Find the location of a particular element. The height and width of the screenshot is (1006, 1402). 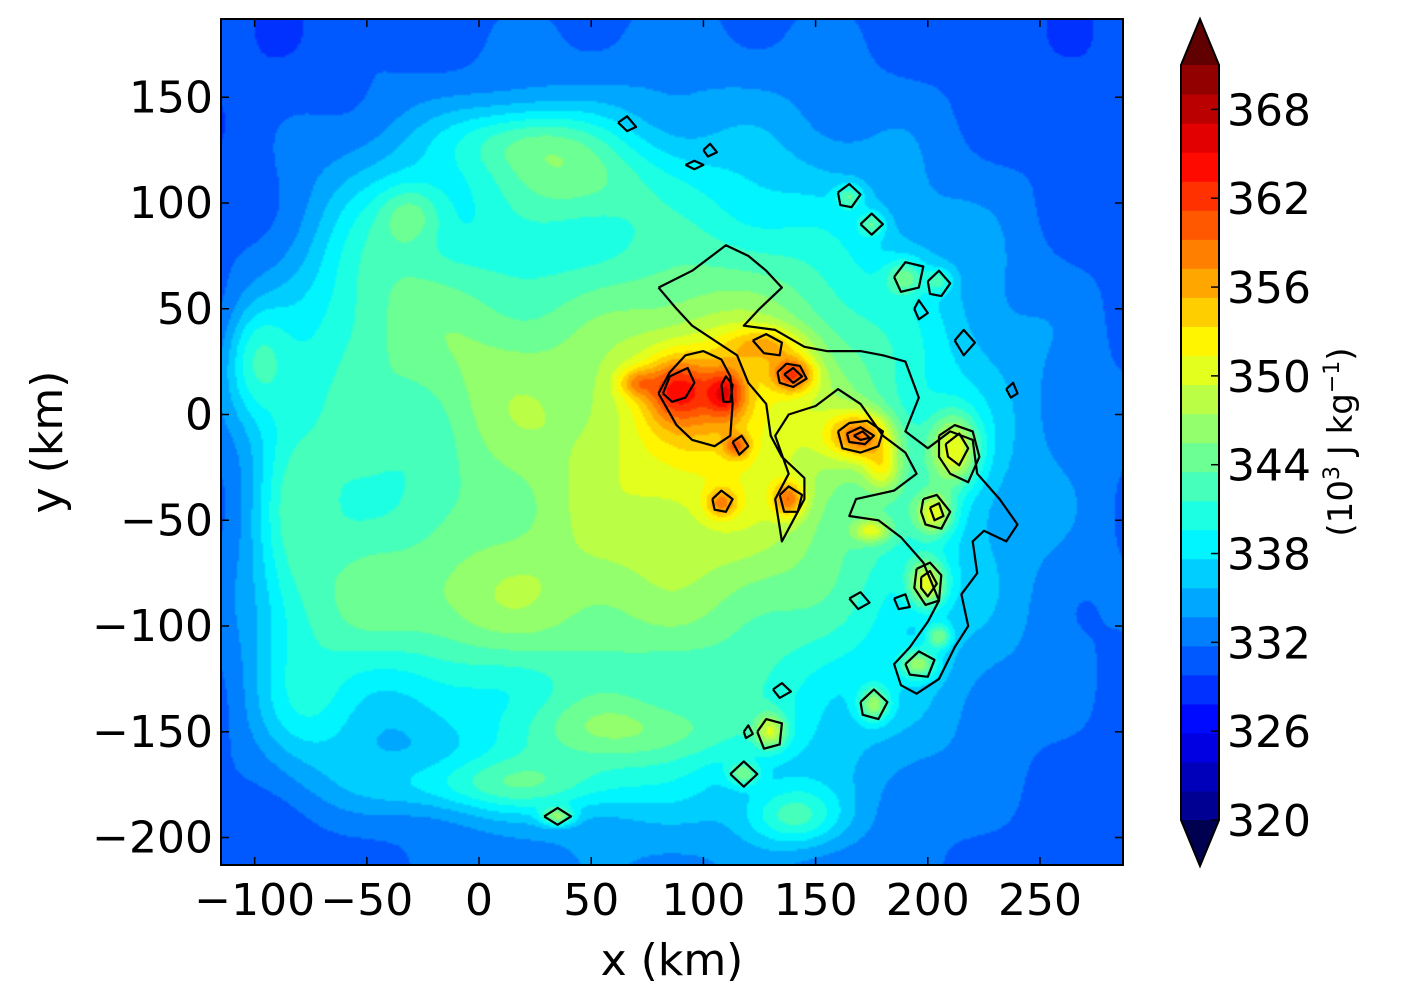

colorbar-tick-label: 320 is located at coordinates (1269, 821).